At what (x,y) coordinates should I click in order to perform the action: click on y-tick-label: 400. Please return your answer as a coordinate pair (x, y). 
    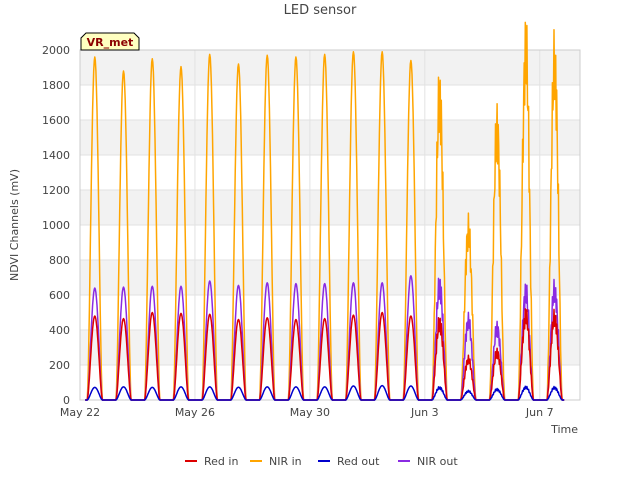
    Looking at the image, I should click on (59, 330).